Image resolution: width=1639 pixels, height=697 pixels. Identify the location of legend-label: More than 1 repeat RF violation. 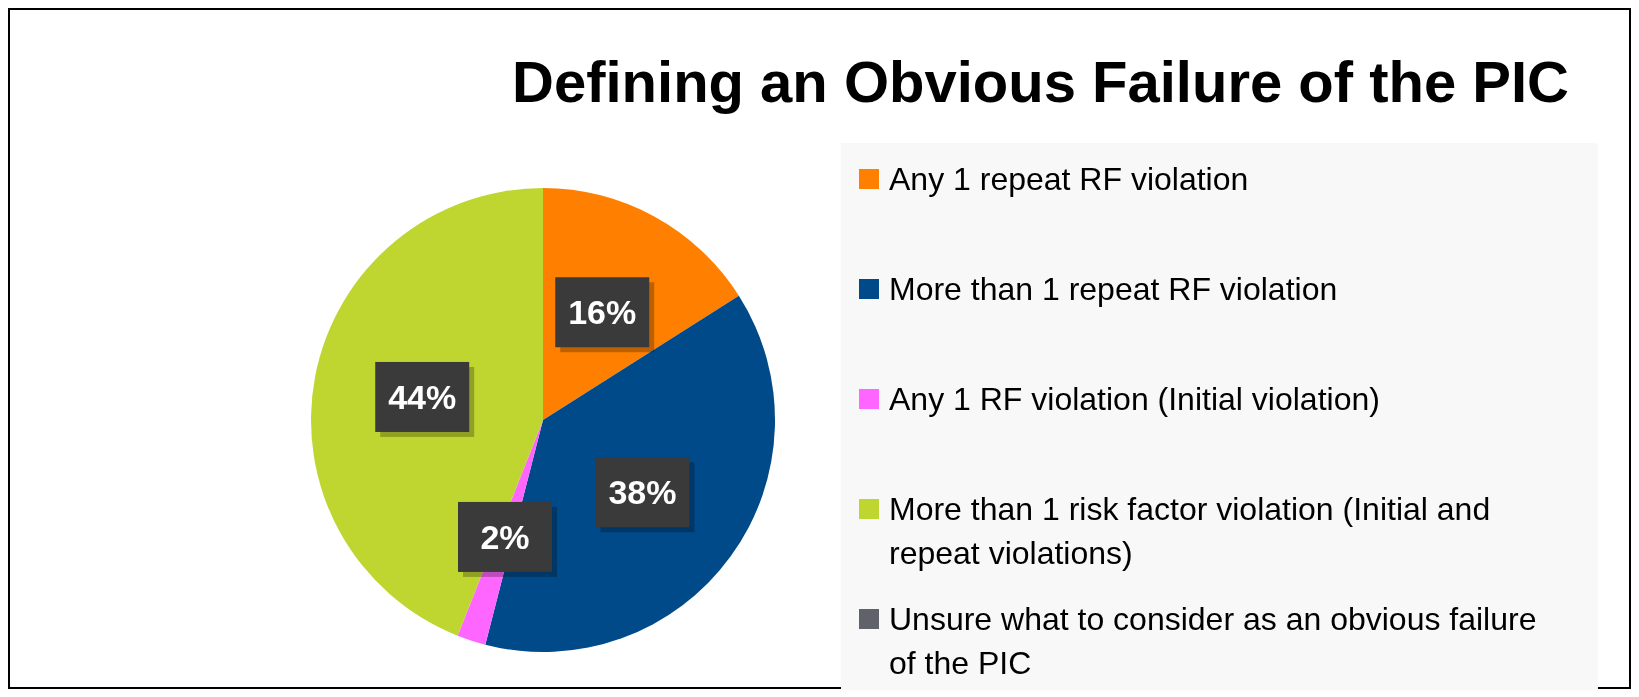
(1114, 289).